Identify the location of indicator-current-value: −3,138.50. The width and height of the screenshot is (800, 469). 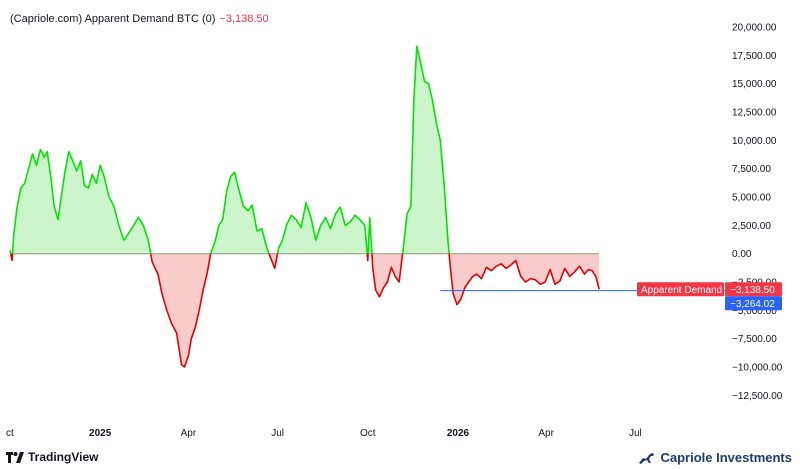
(244, 19).